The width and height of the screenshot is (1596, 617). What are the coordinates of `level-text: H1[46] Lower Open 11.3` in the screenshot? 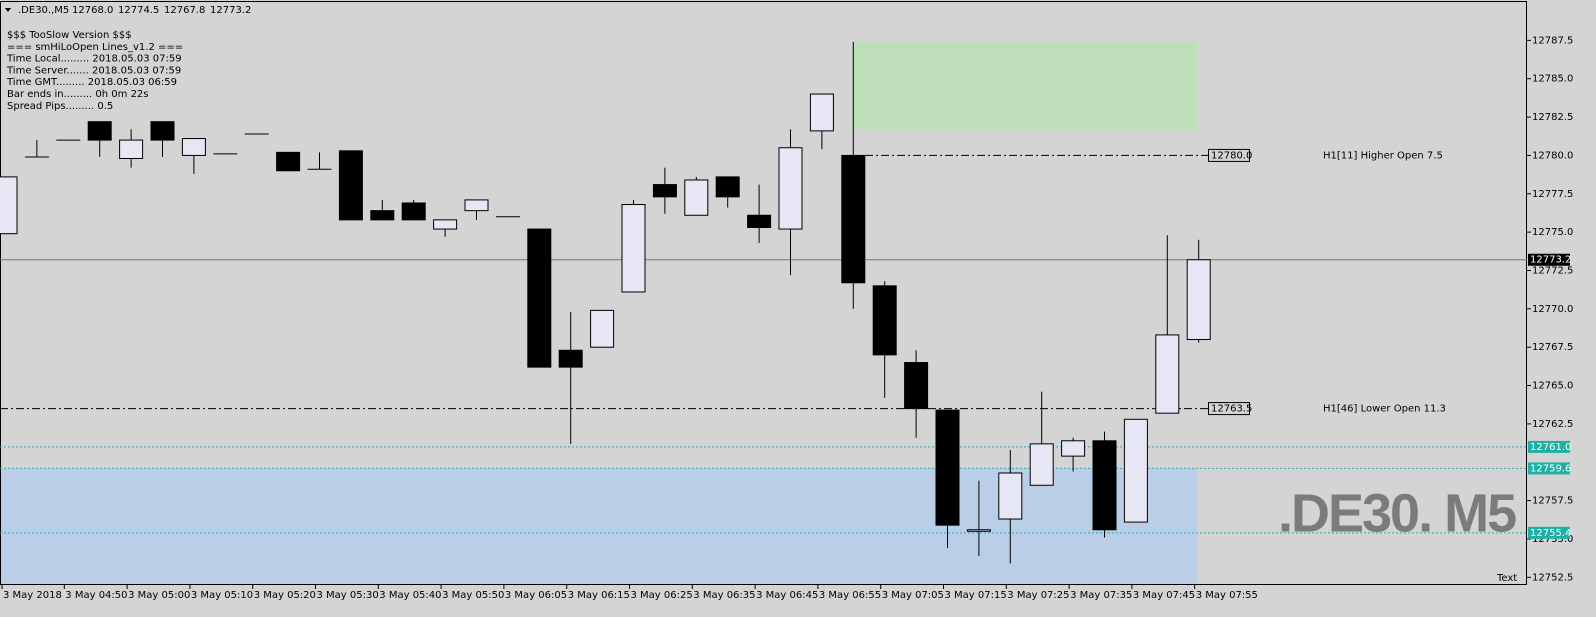 It's located at (1384, 409).